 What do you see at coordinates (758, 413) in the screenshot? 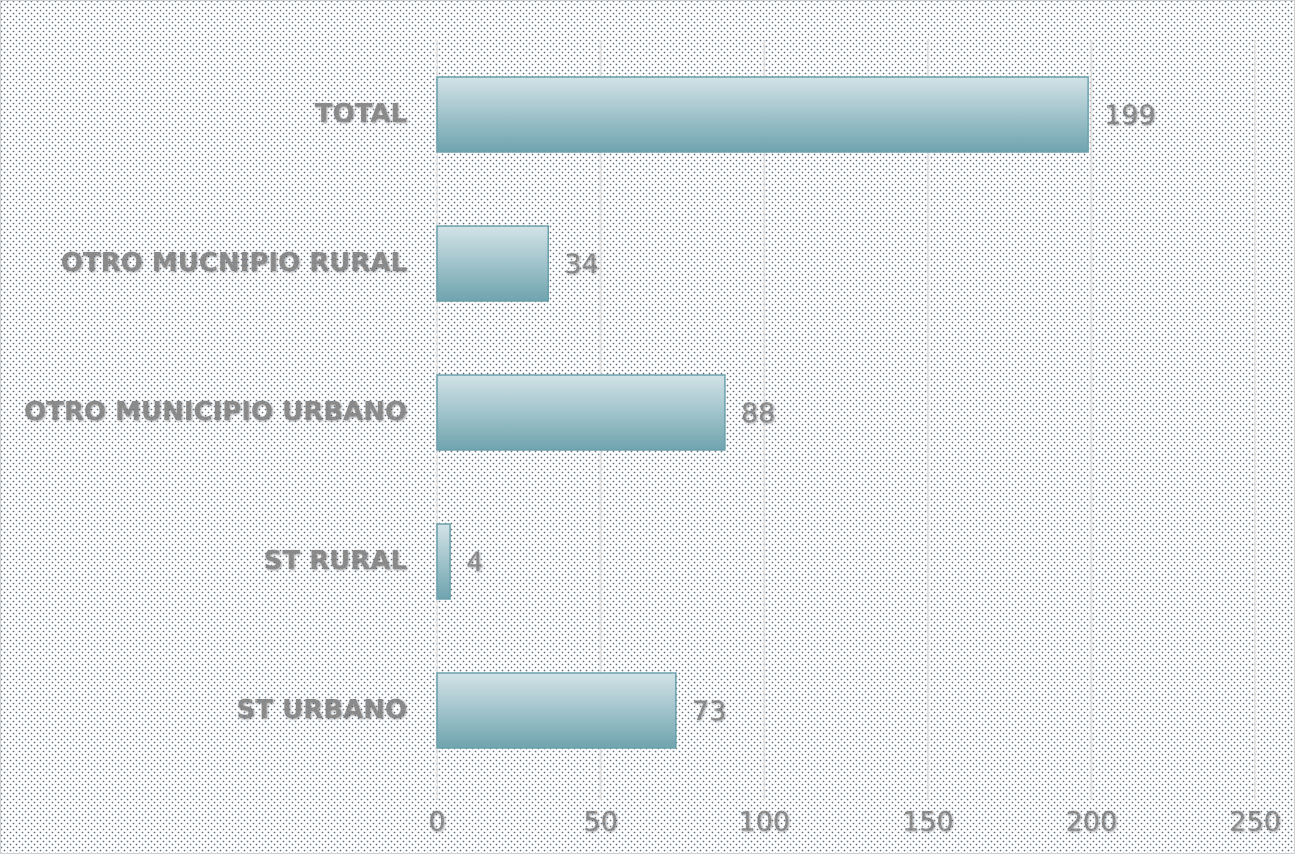
I see `data-label: 88` at bounding box center [758, 413].